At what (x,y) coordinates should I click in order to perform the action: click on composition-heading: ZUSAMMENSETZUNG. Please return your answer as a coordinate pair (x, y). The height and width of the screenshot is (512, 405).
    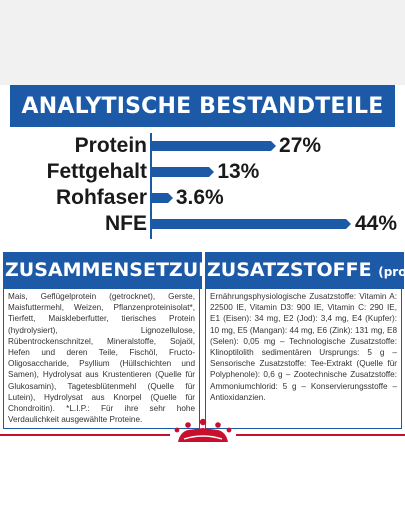
    Looking at the image, I should click on (102, 270).